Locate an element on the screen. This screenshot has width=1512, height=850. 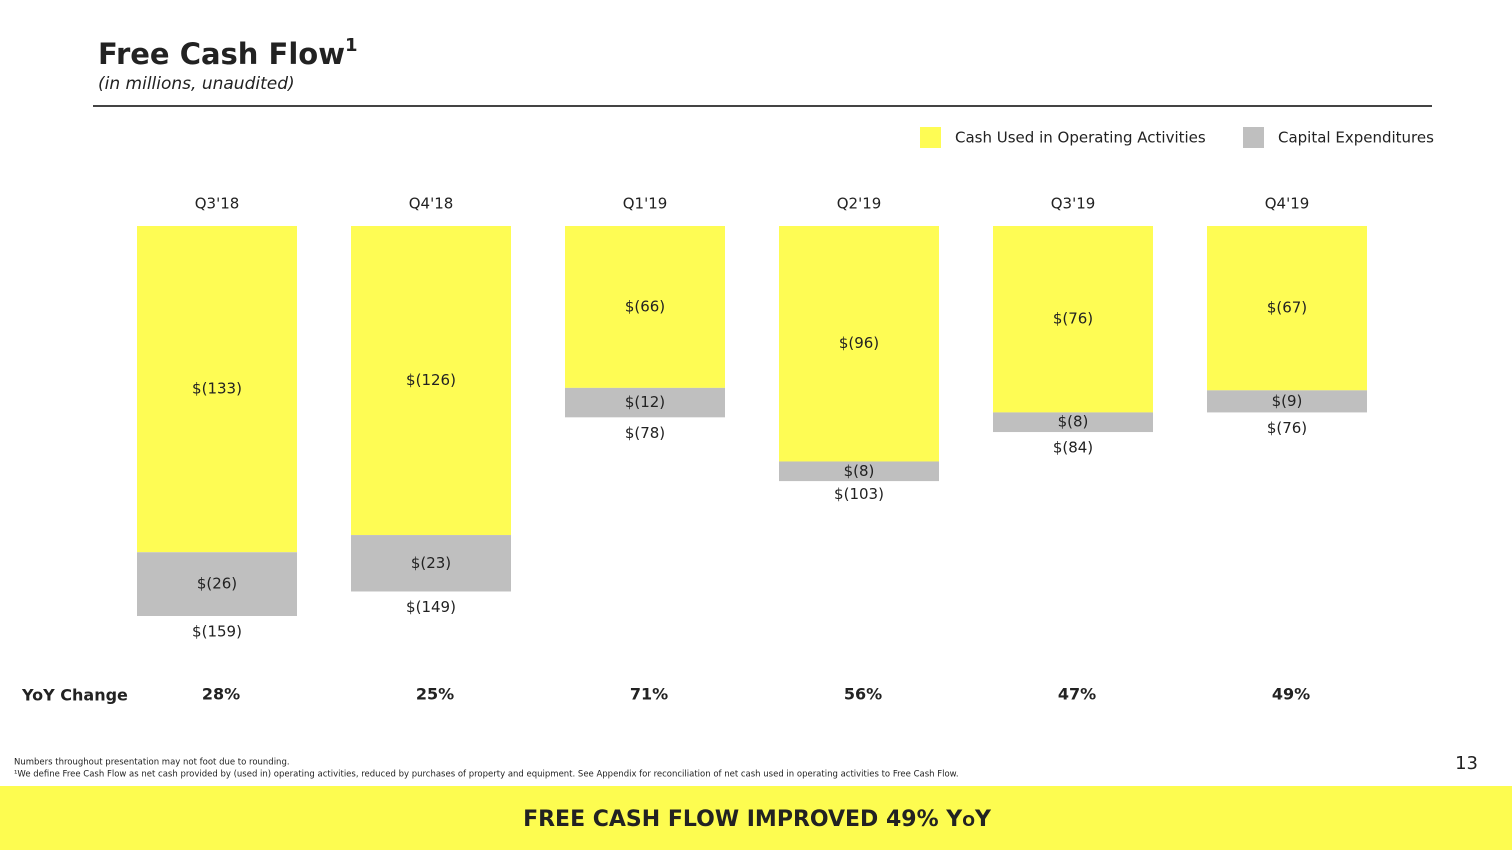
chart-title: Free Cash Flow1 is located at coordinates (228, 53).